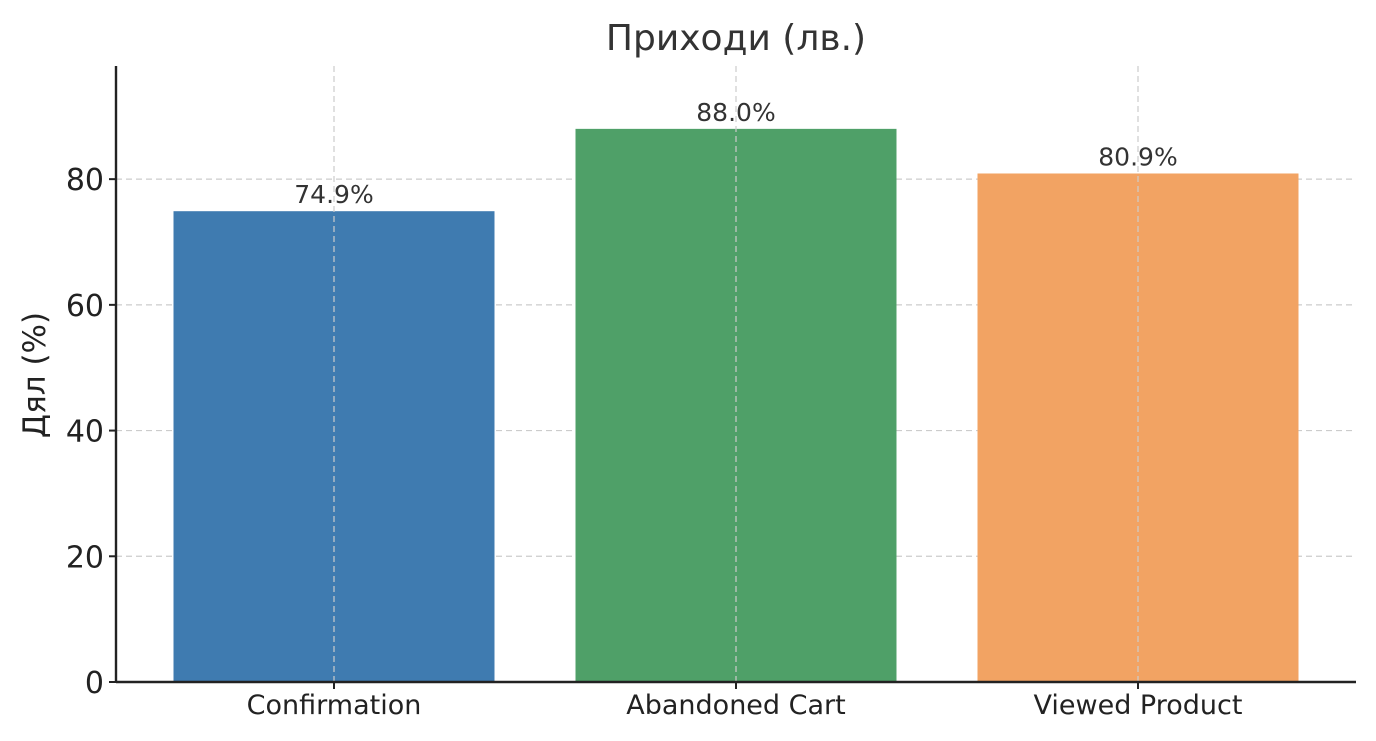 Image resolution: width=1376 pixels, height=741 pixels. I want to click on data-label-layer: 74.9% 88.0% 80.9%, so click(735, 153).